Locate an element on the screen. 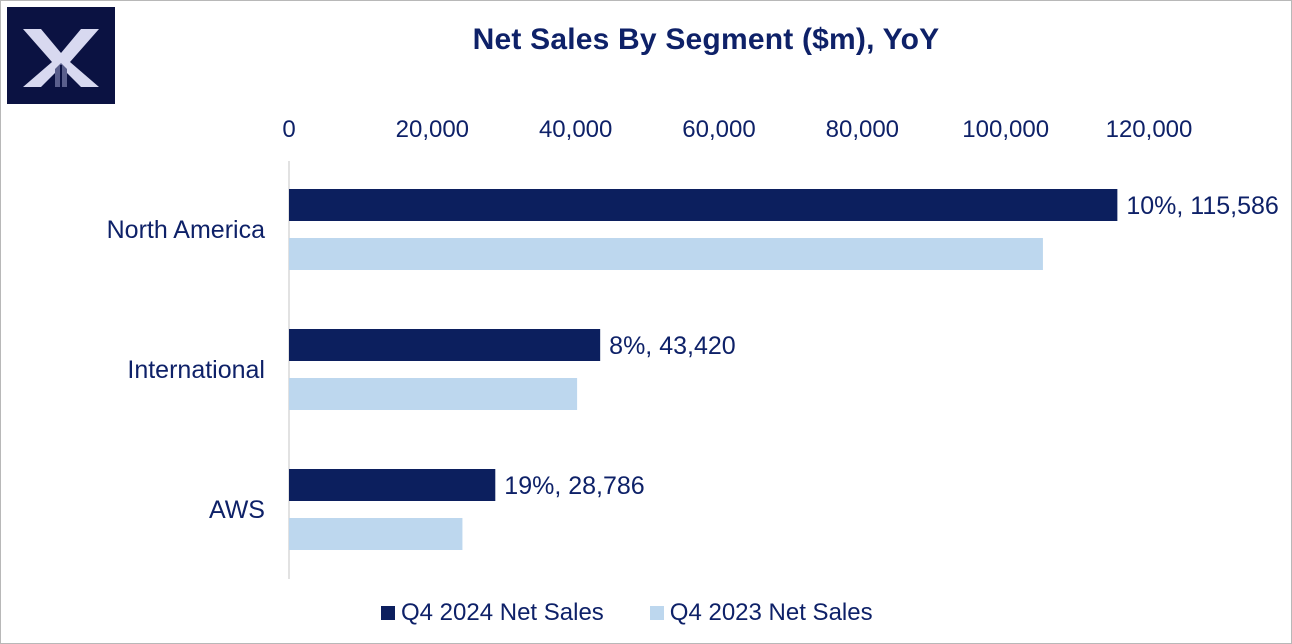  legend-label-q4-2024: Q4 2024 Net Sales is located at coordinates (502, 612).